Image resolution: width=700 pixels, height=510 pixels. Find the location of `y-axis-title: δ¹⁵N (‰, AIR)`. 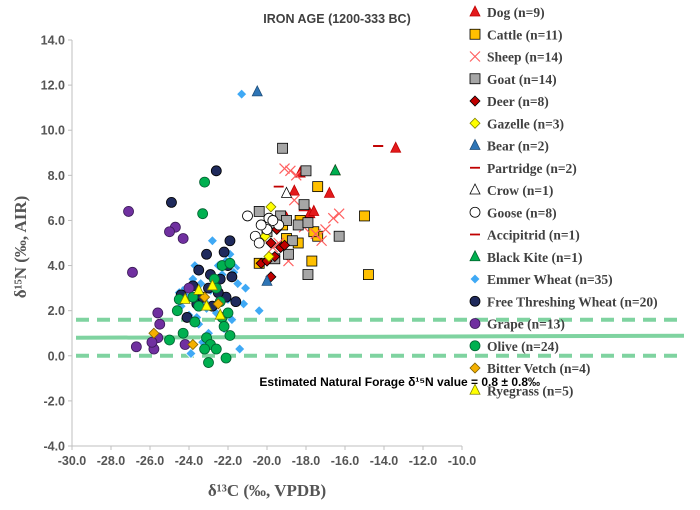

y-axis-title: δ¹⁵N (‰, AIR) is located at coordinates (20, 247).